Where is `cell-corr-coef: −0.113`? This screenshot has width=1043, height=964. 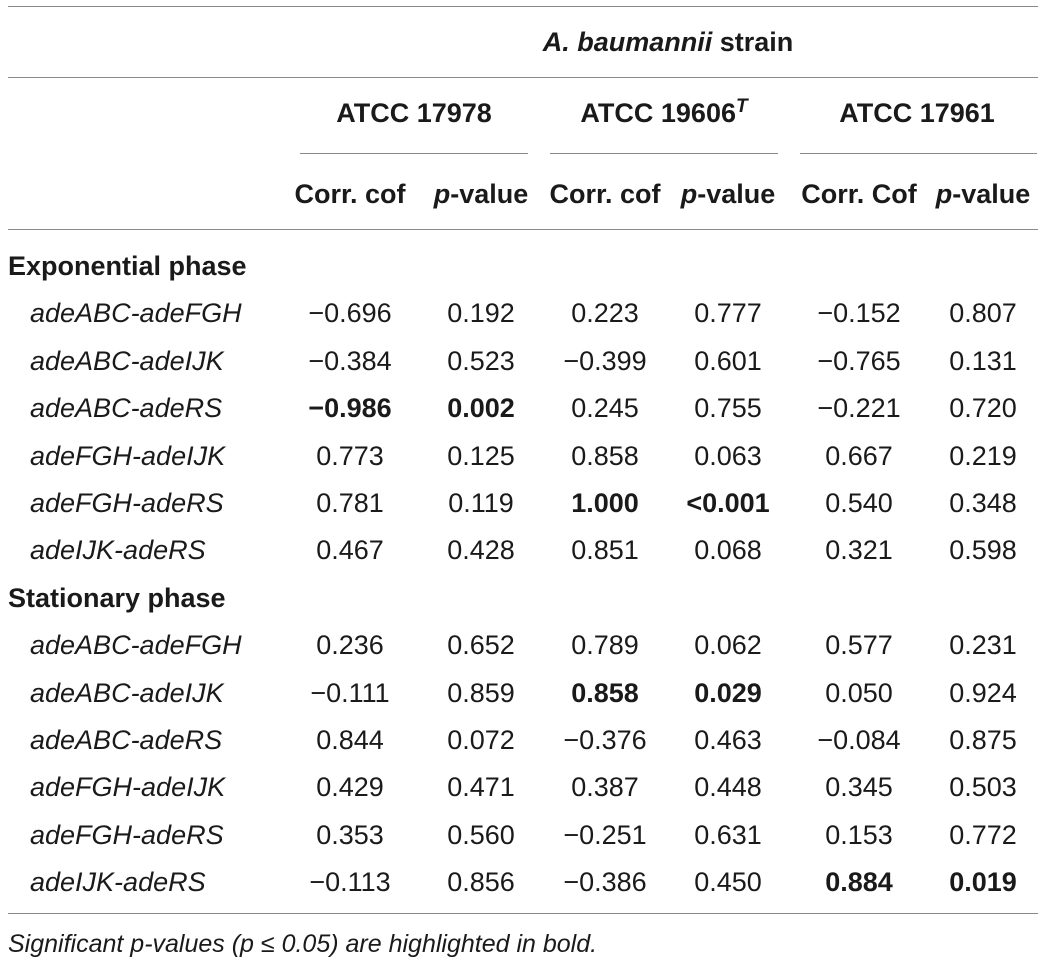
cell-corr-coef: −0.113 is located at coordinates (350, 882).